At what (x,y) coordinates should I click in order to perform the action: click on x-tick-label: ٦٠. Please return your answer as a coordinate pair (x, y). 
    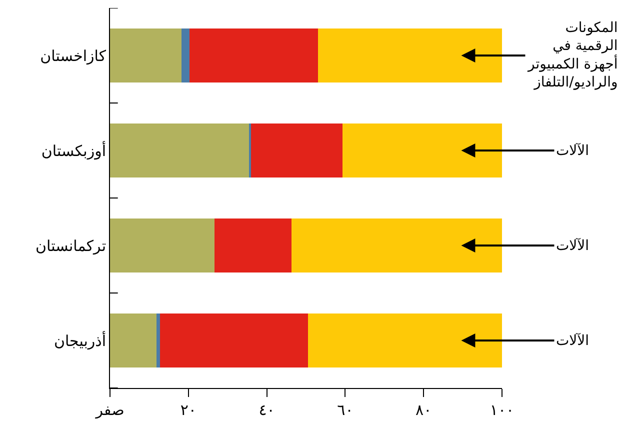
    Looking at the image, I should click on (345, 410).